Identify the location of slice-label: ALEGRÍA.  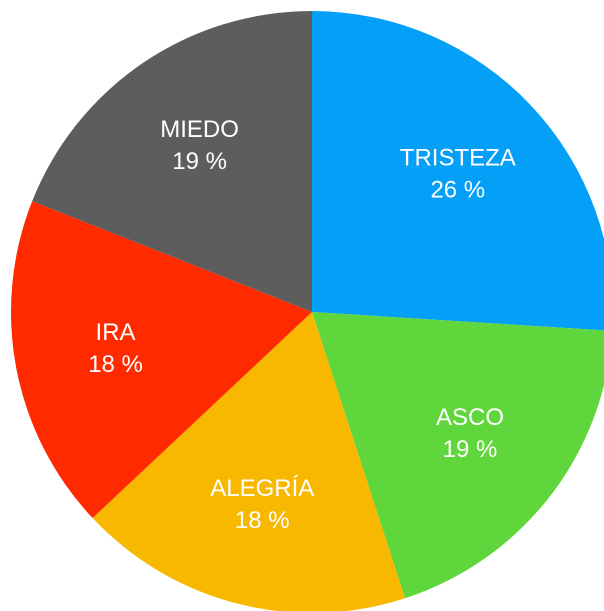
(262, 488).